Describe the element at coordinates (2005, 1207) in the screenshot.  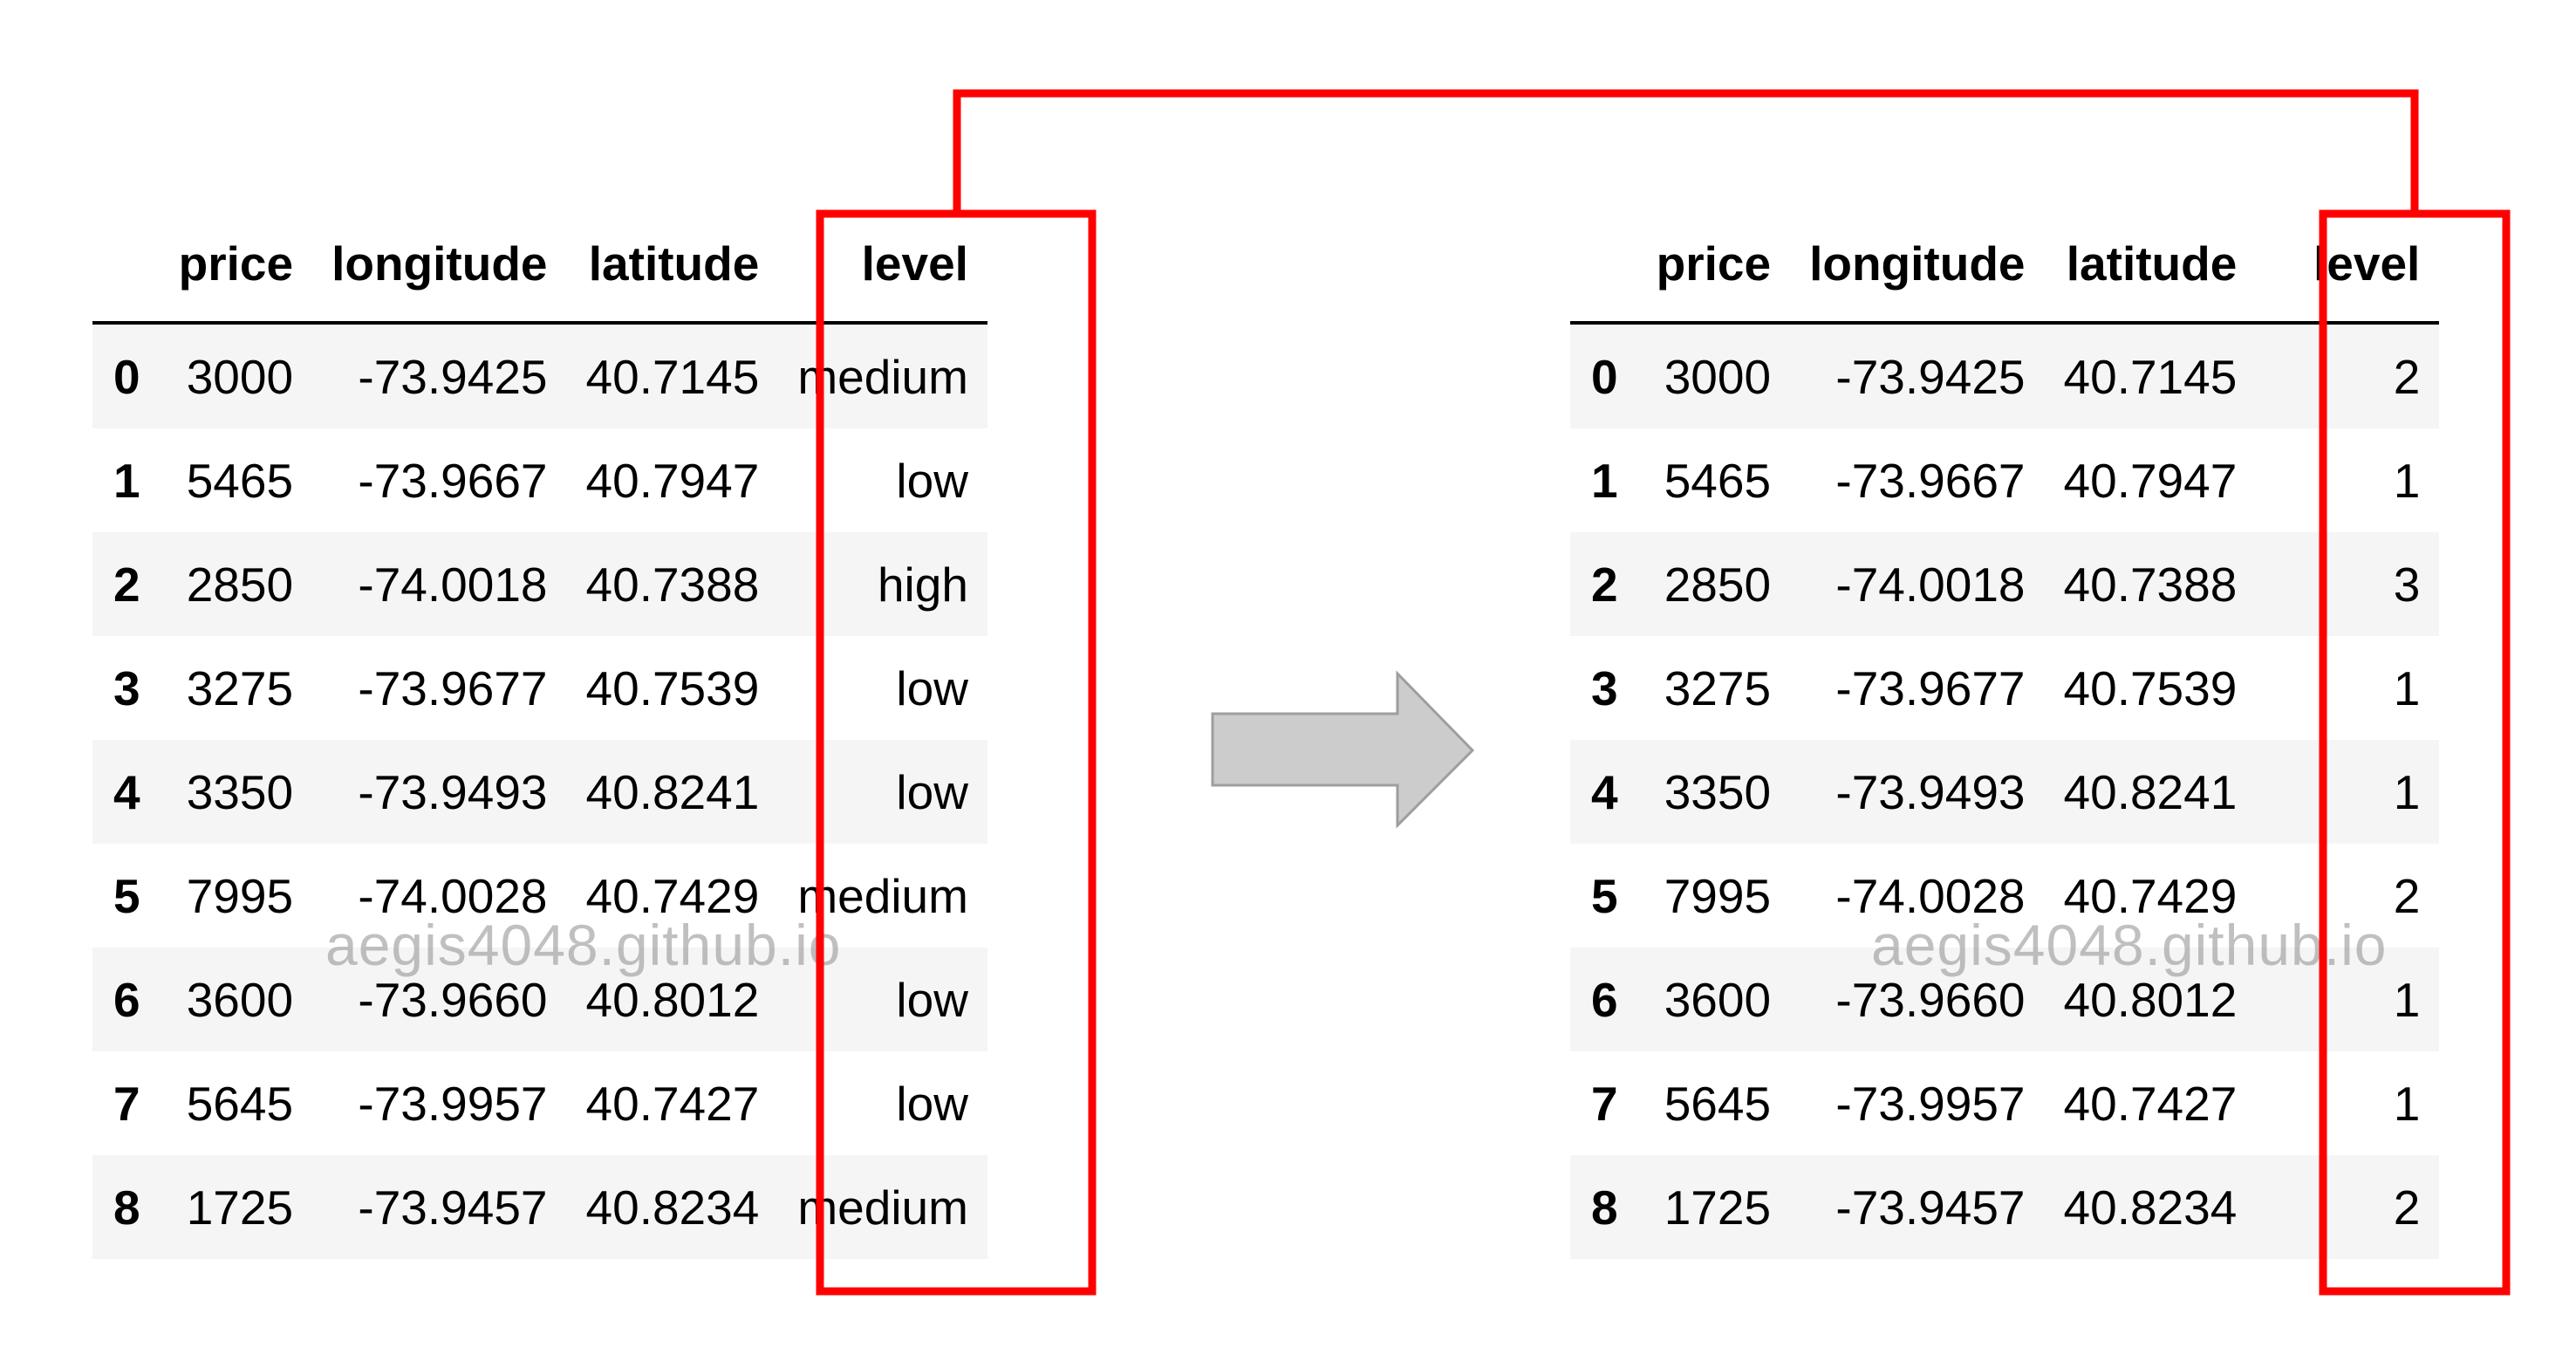
I see `table-row: 8 1725 -73.9457 40.8234 2` at that location.